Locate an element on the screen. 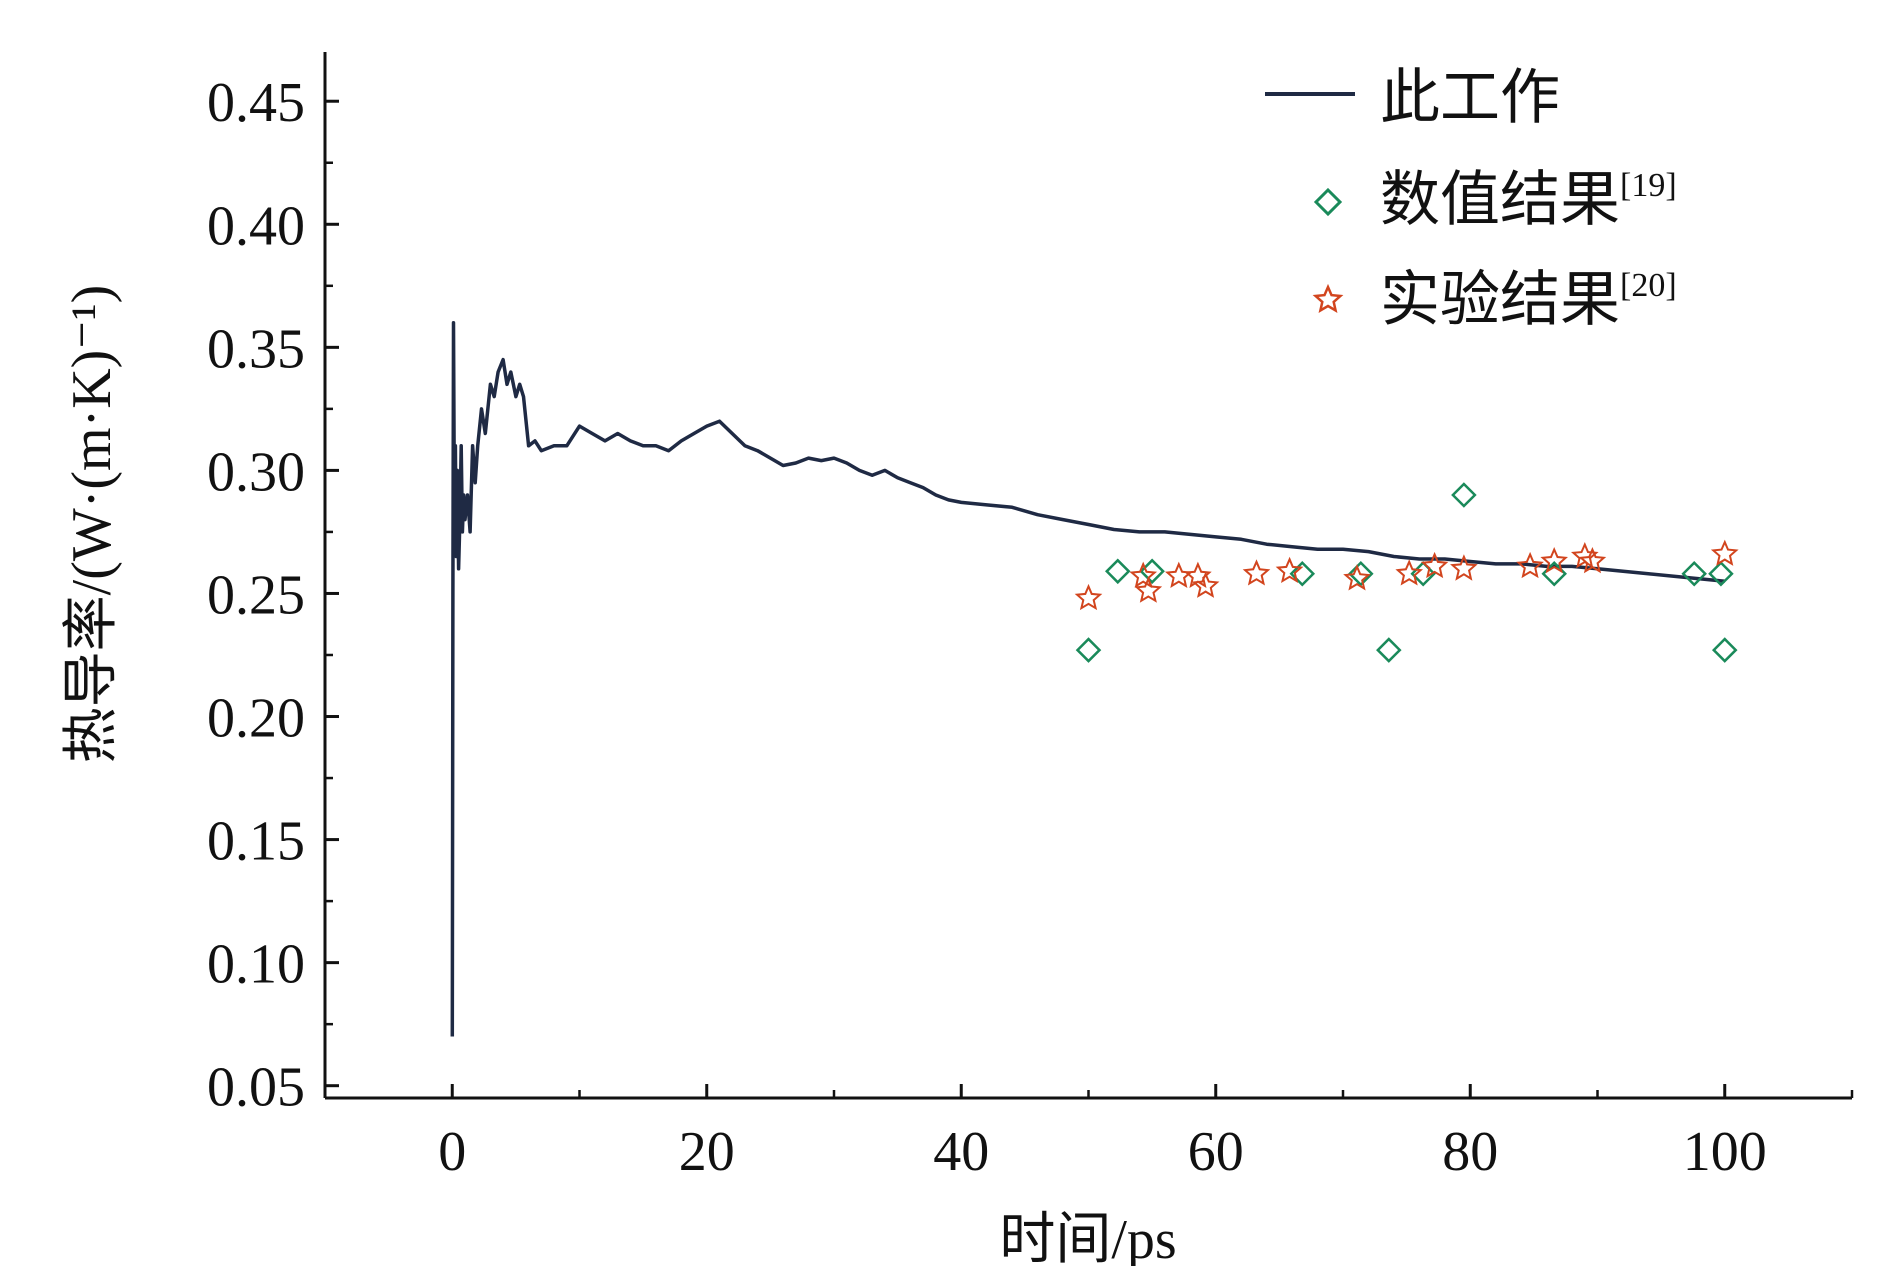 This screenshot has height=1266, width=1891. y-ticks: 0.05 0.10 0.15 0.20 0.25 0.30 0.35 0.40 0.45 is located at coordinates (273, 595).